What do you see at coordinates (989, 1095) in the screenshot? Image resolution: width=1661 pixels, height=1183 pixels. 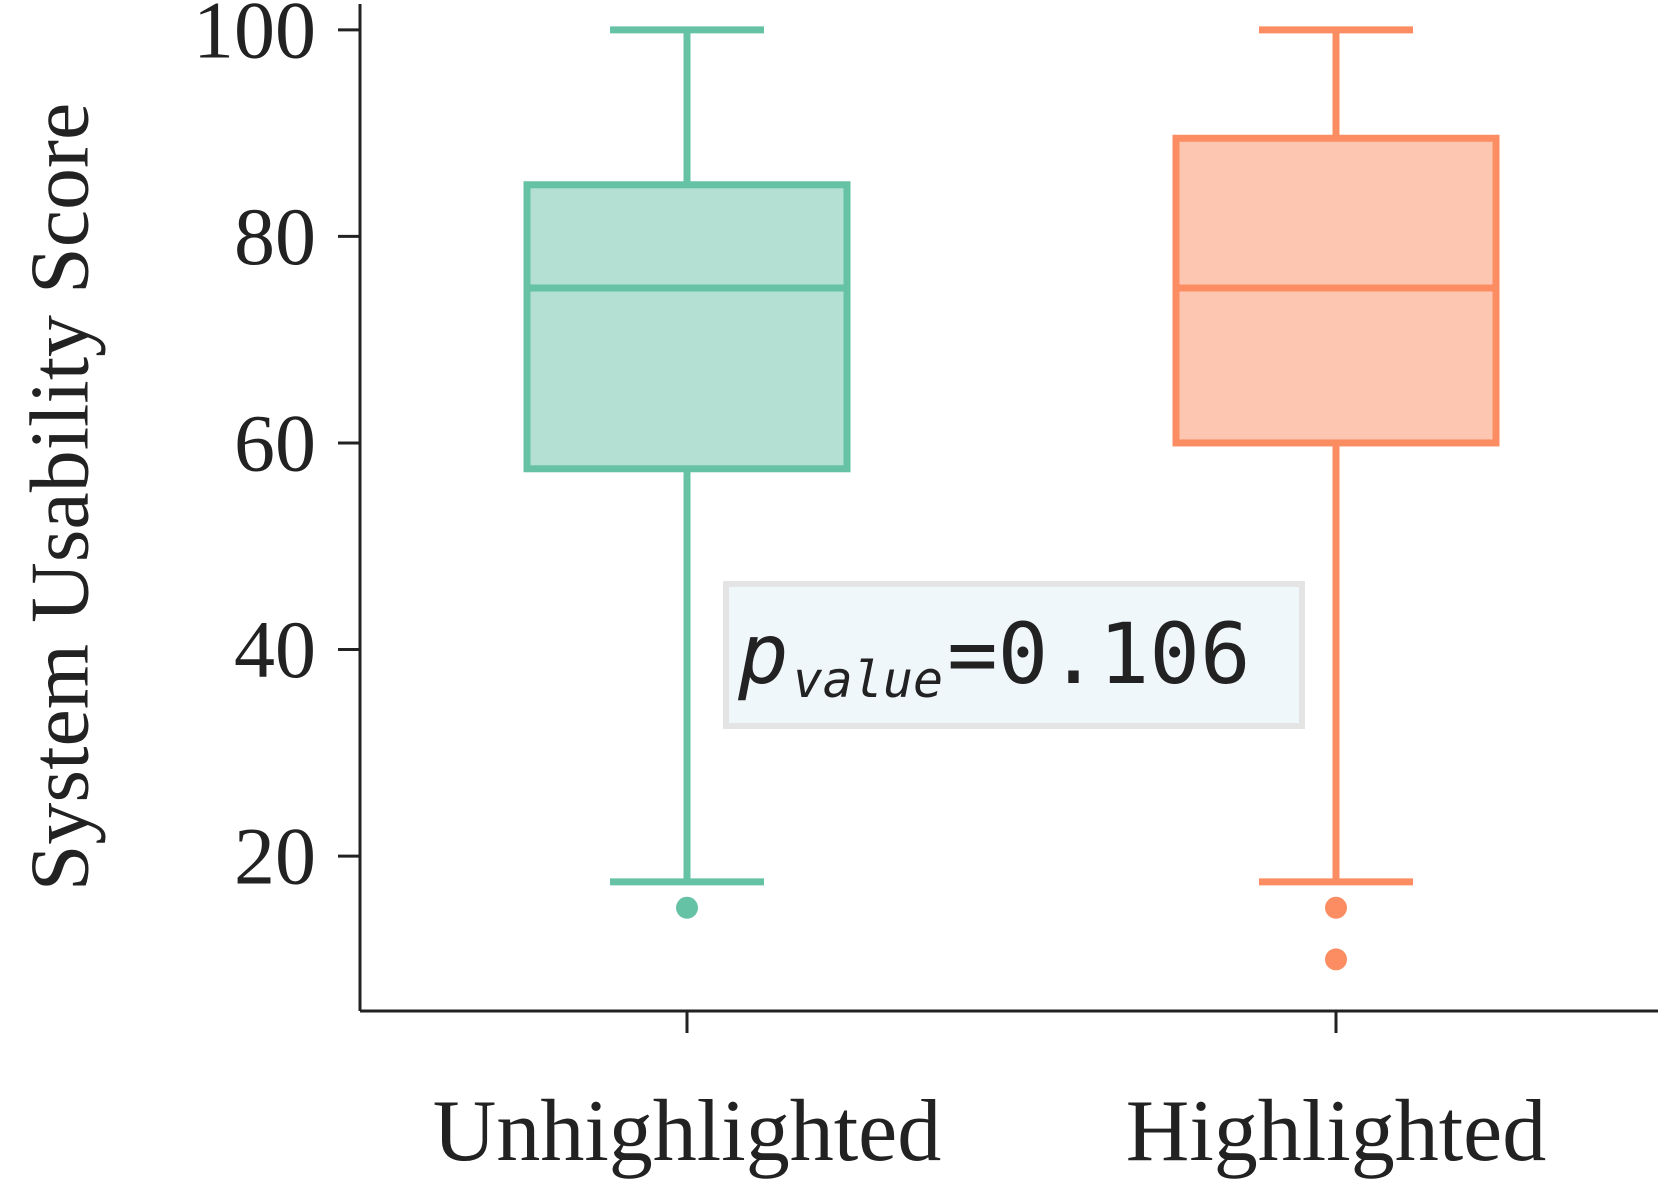 I see `x-axis-ticks: Unhighlighted Highlighted` at bounding box center [989, 1095].